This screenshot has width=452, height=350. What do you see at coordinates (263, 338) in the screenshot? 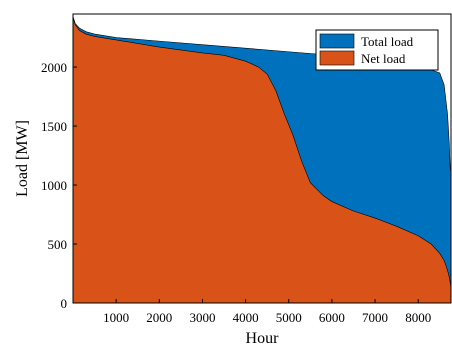
I see `x-axis-label: Hour` at bounding box center [263, 338].